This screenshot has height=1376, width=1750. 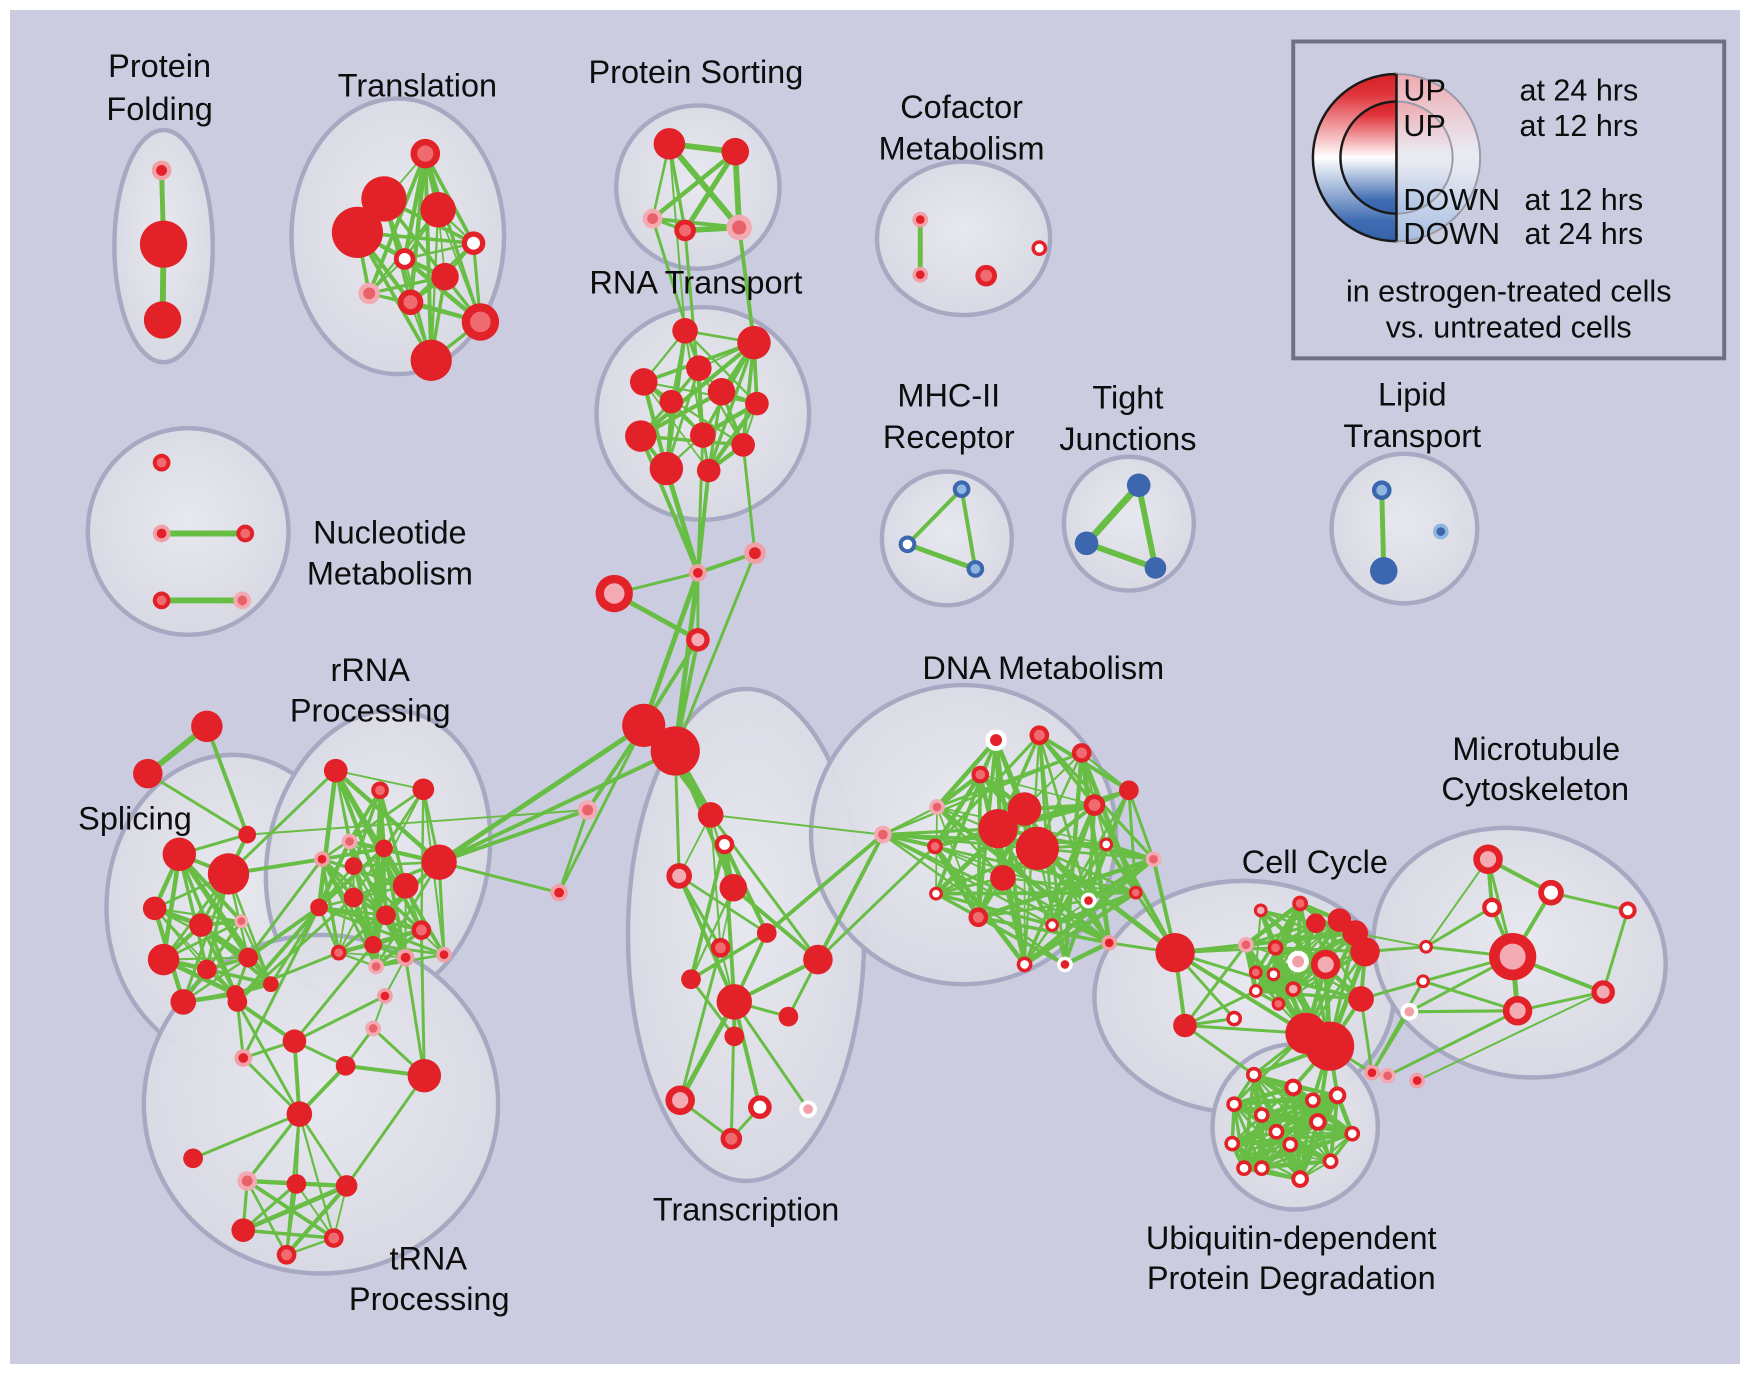 I want to click on legend-caption-line1: in estrogen-treated cells, so click(x=1509, y=291).